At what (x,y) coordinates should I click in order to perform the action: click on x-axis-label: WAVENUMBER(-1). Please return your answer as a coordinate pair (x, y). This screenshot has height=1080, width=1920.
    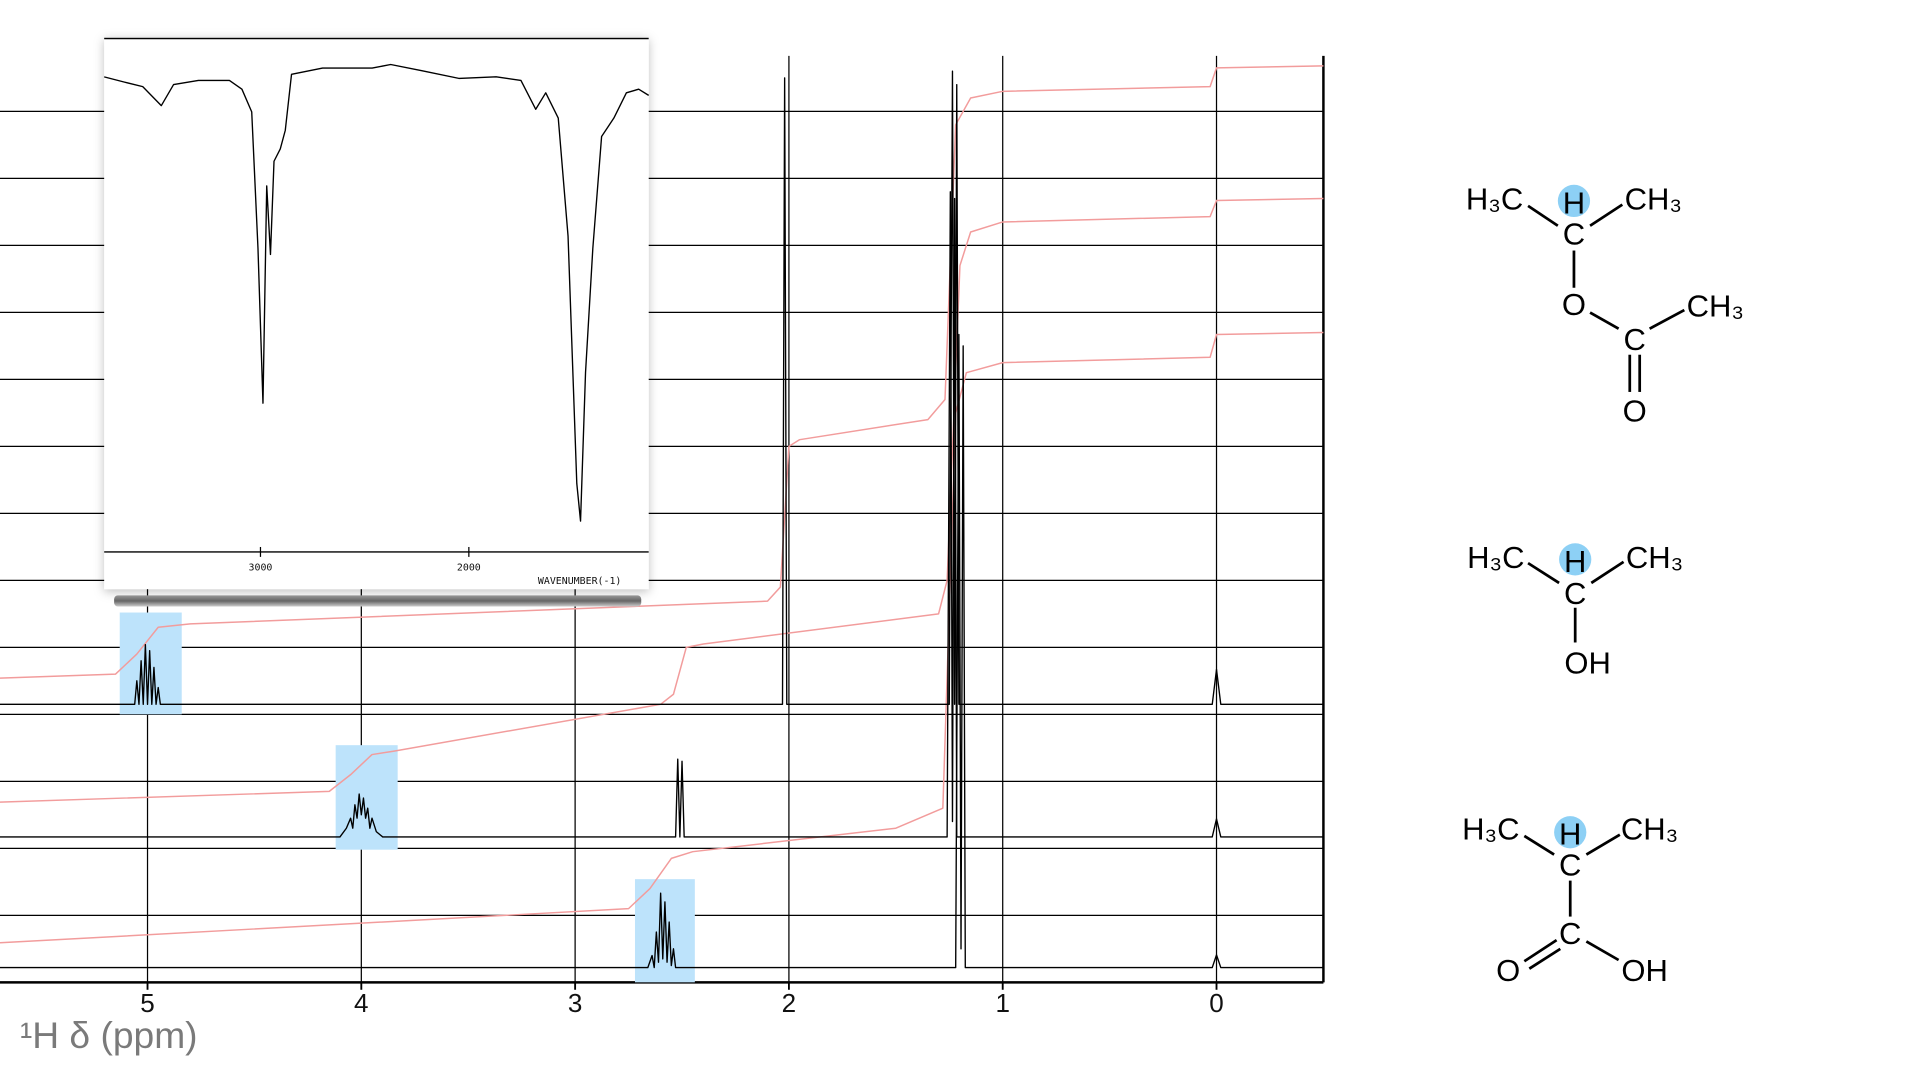
    Looking at the image, I should click on (580, 581).